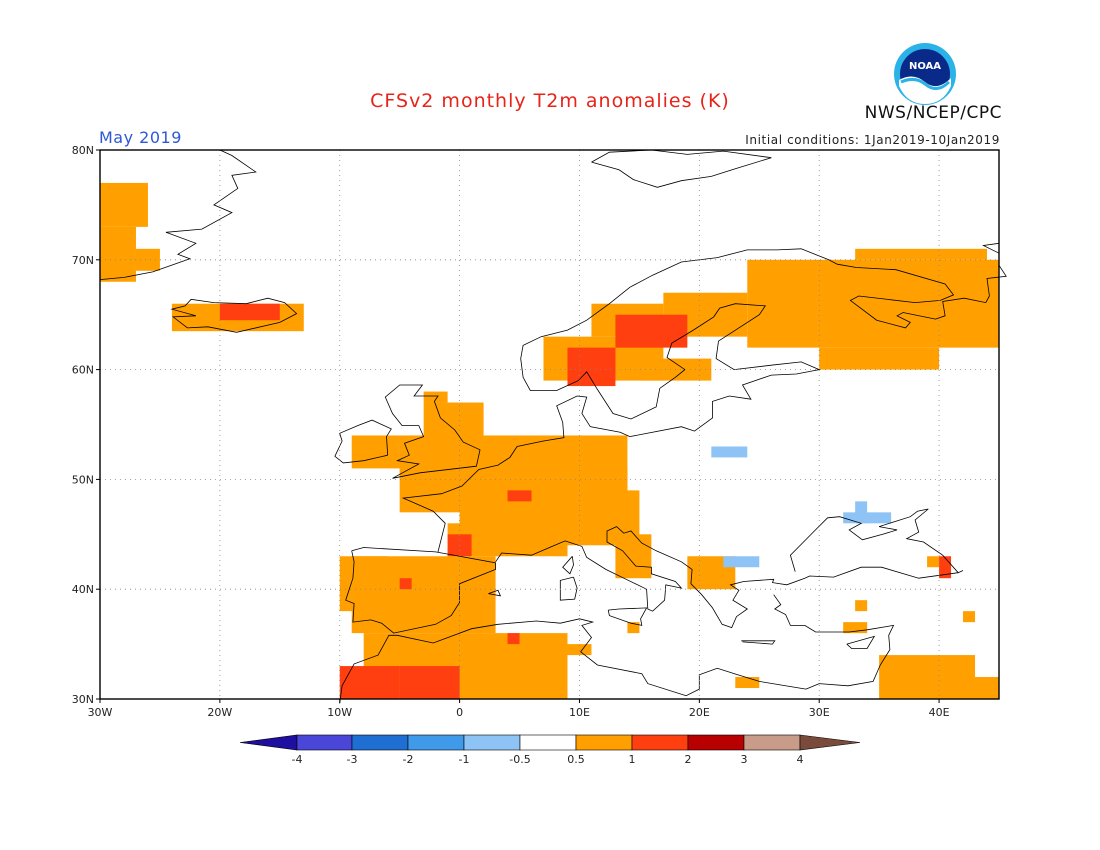  What do you see at coordinates (579, 712) in the screenshot?
I see `lon-tick-label: 10E` at bounding box center [579, 712].